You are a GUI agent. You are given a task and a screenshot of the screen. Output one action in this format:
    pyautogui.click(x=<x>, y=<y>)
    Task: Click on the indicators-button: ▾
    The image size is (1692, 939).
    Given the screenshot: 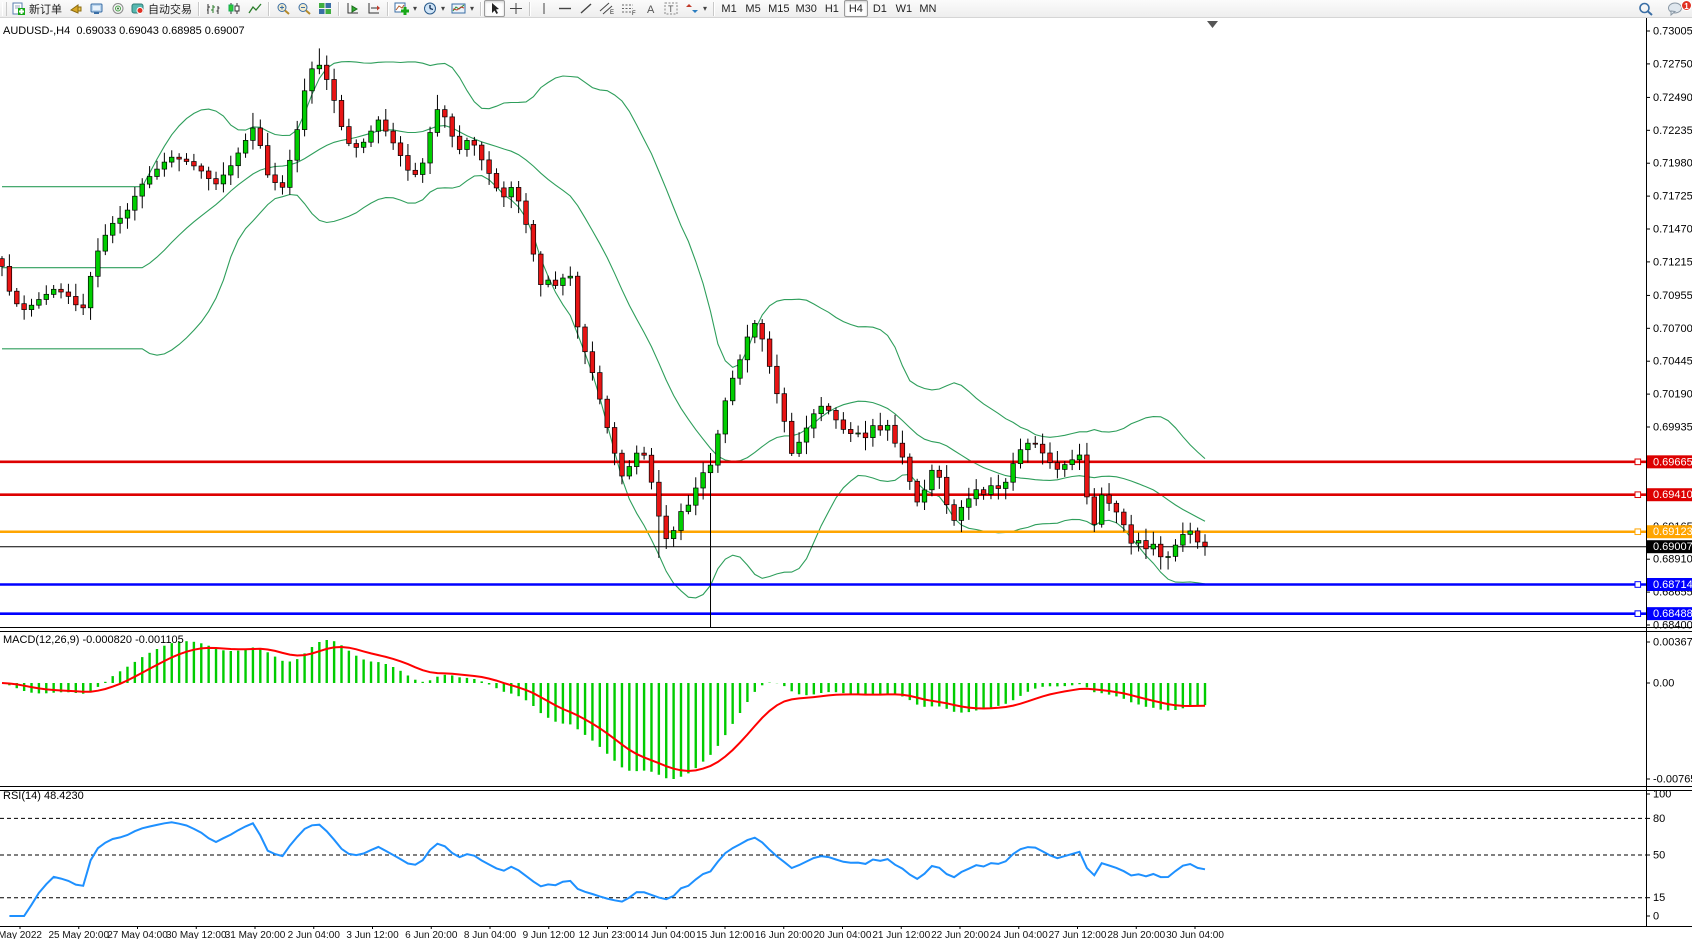 What is the action you would take?
    pyautogui.click(x=405, y=8)
    